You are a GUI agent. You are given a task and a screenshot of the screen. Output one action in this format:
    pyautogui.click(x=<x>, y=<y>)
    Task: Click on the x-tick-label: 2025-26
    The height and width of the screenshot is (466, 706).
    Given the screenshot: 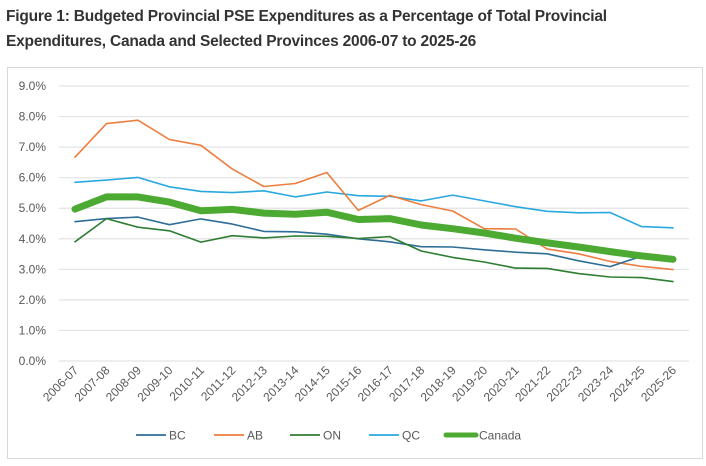 What is the action you would take?
    pyautogui.click(x=658, y=383)
    